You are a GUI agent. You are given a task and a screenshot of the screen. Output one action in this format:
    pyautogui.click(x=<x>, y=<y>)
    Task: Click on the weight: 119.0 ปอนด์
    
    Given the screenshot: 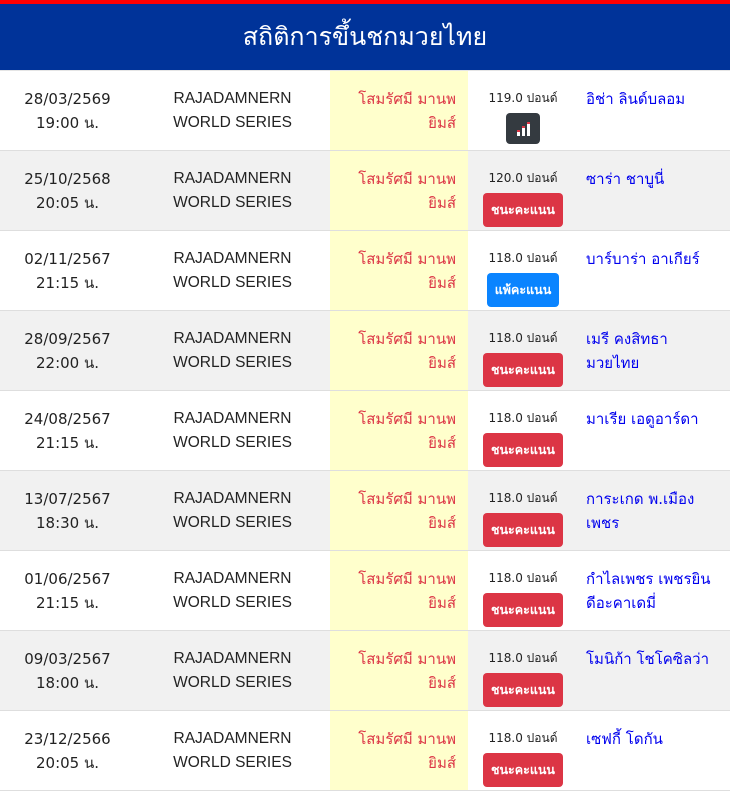 What is the action you would take?
    pyautogui.click(x=523, y=98)
    